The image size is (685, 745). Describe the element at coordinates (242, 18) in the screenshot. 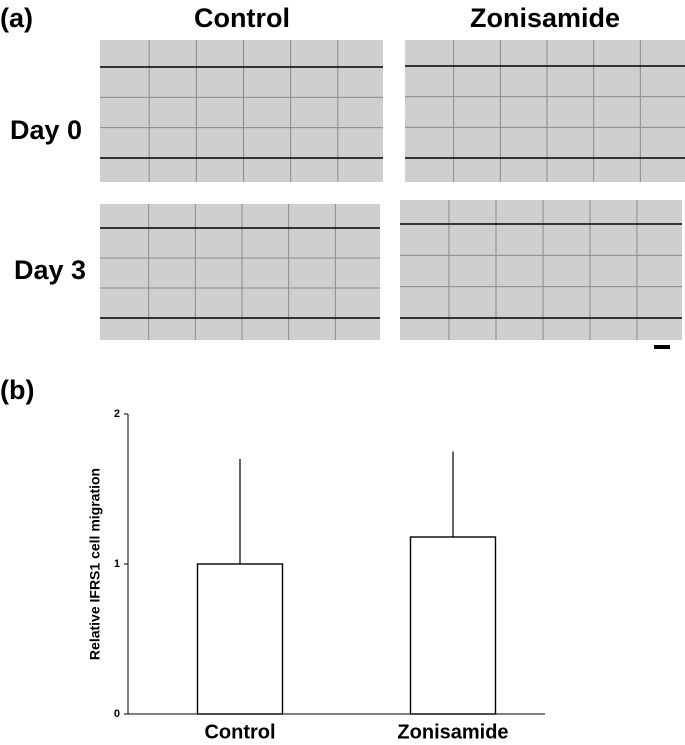

I see `column-label: Control` at that location.